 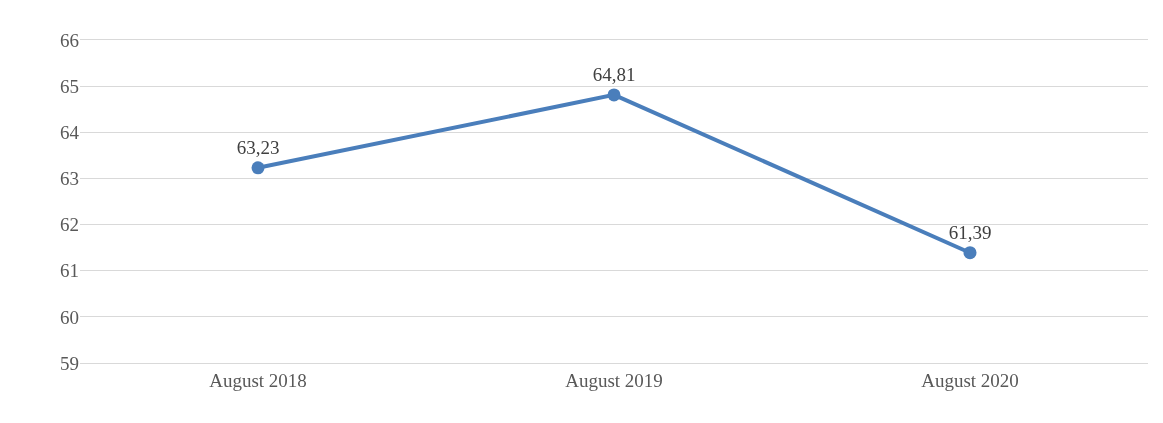 What do you see at coordinates (69, 40) in the screenshot?
I see `y-tick-label: 66` at bounding box center [69, 40].